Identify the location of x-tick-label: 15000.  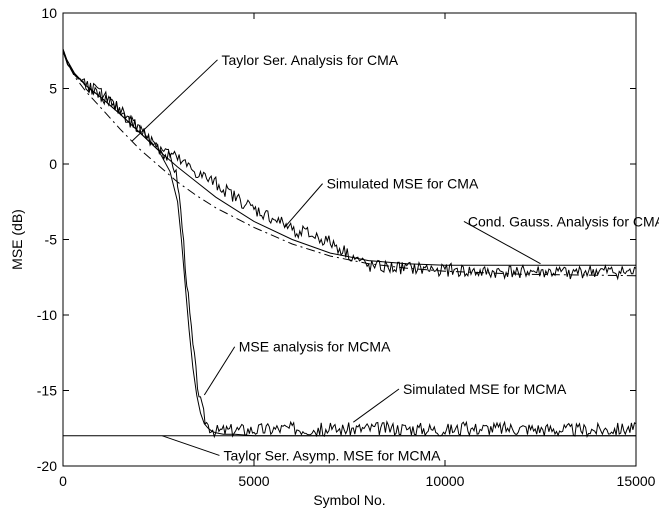
(636, 481).